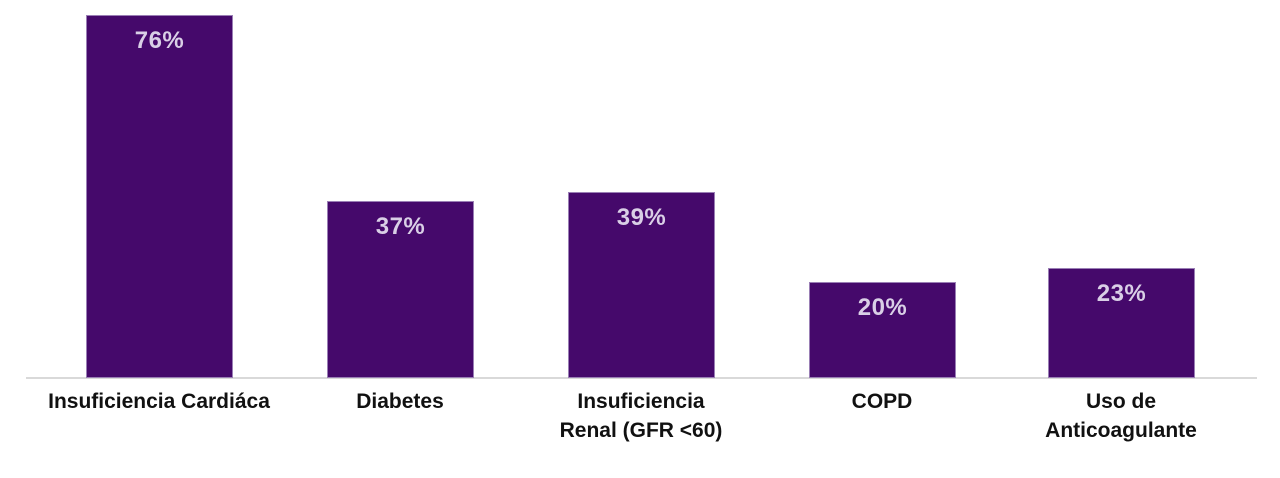  I want to click on category-label: Insuficiencia Renal (GFR <60), so click(641, 416).